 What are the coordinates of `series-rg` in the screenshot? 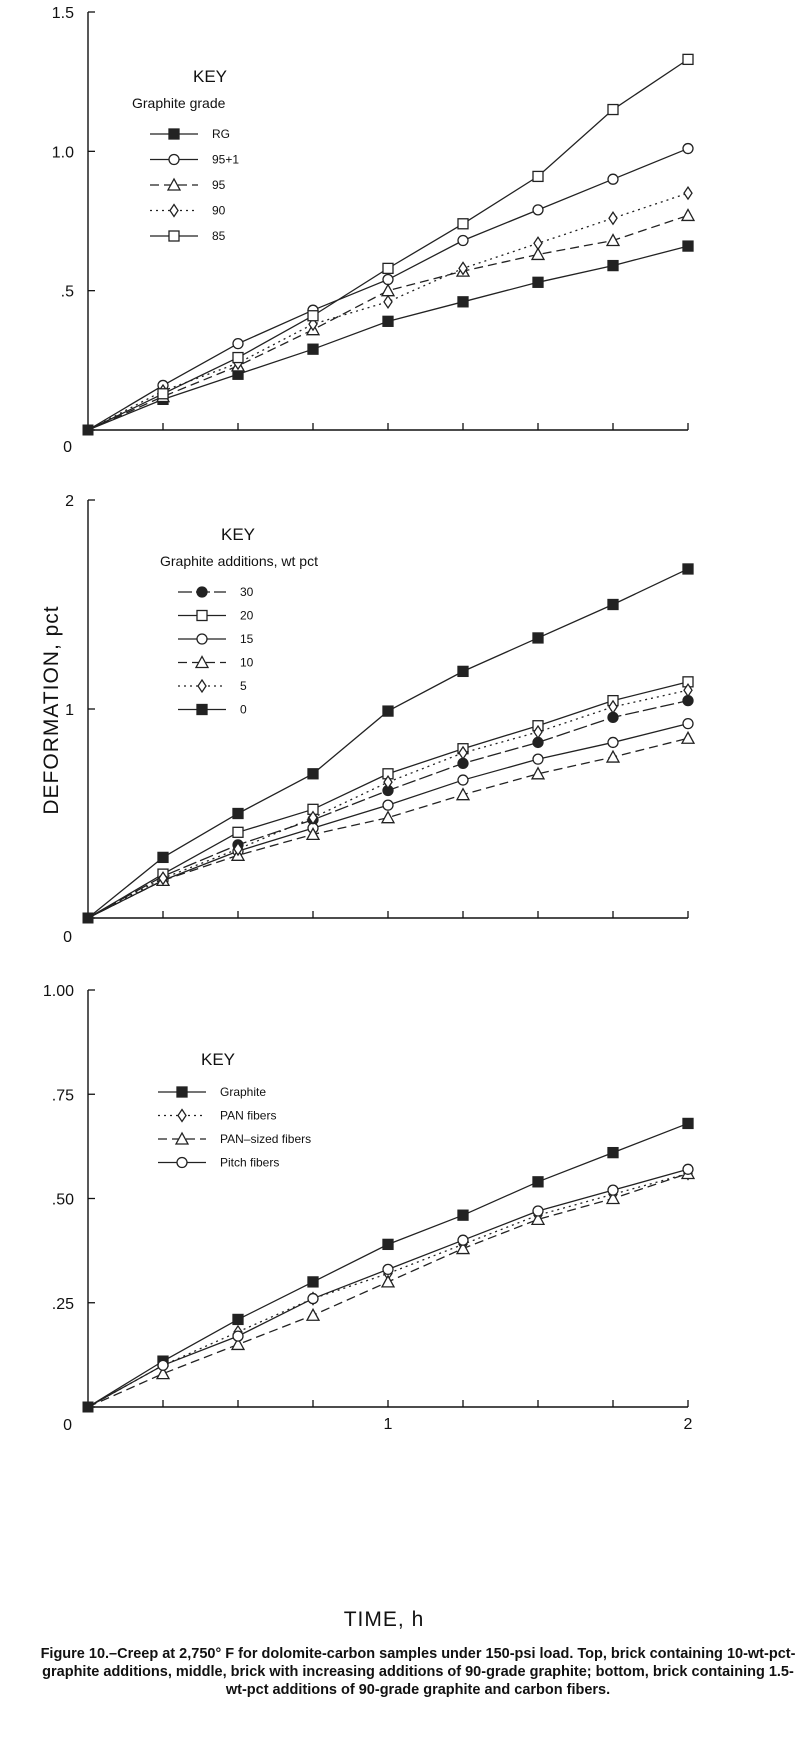 It's located at (390, 335).